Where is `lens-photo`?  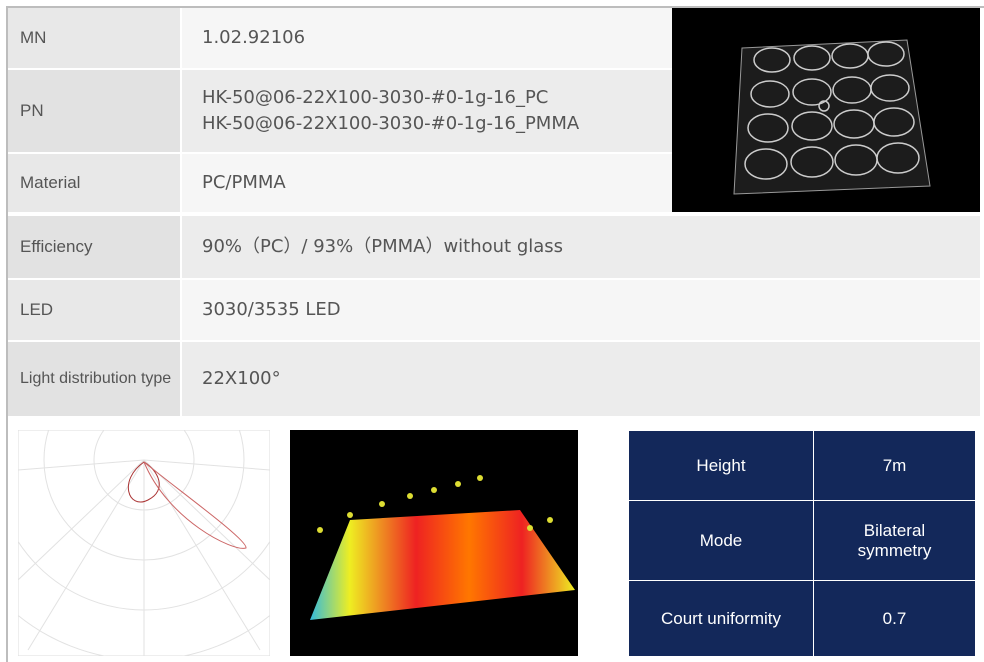 lens-photo is located at coordinates (826, 110).